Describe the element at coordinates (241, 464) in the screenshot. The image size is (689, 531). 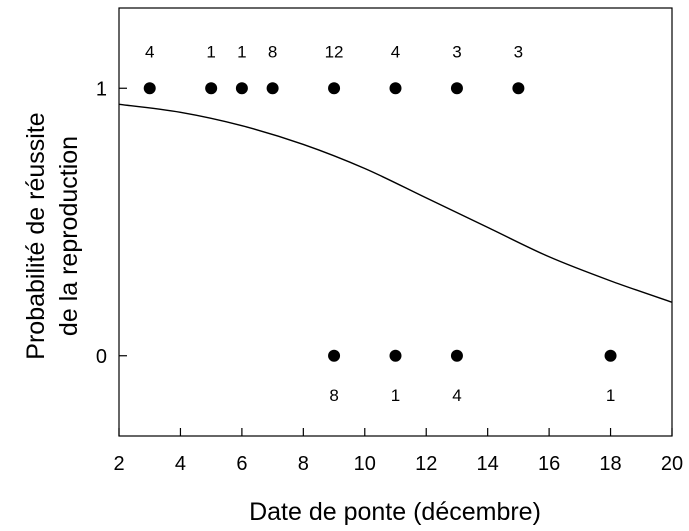
I see `x-tick-label: 6` at that location.